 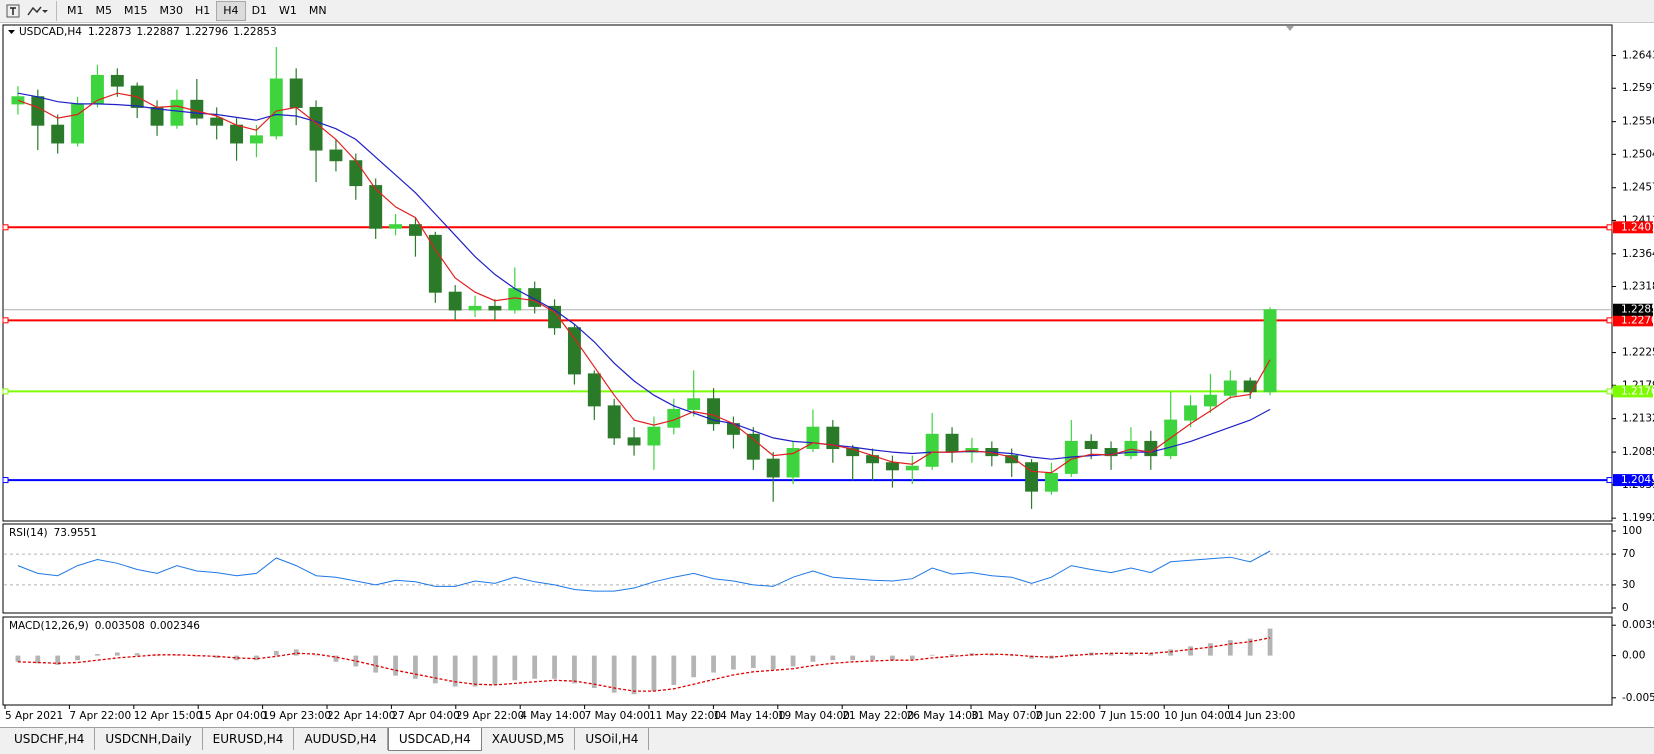 What do you see at coordinates (75, 10) in the screenshot?
I see `timeframe-button: M1` at bounding box center [75, 10].